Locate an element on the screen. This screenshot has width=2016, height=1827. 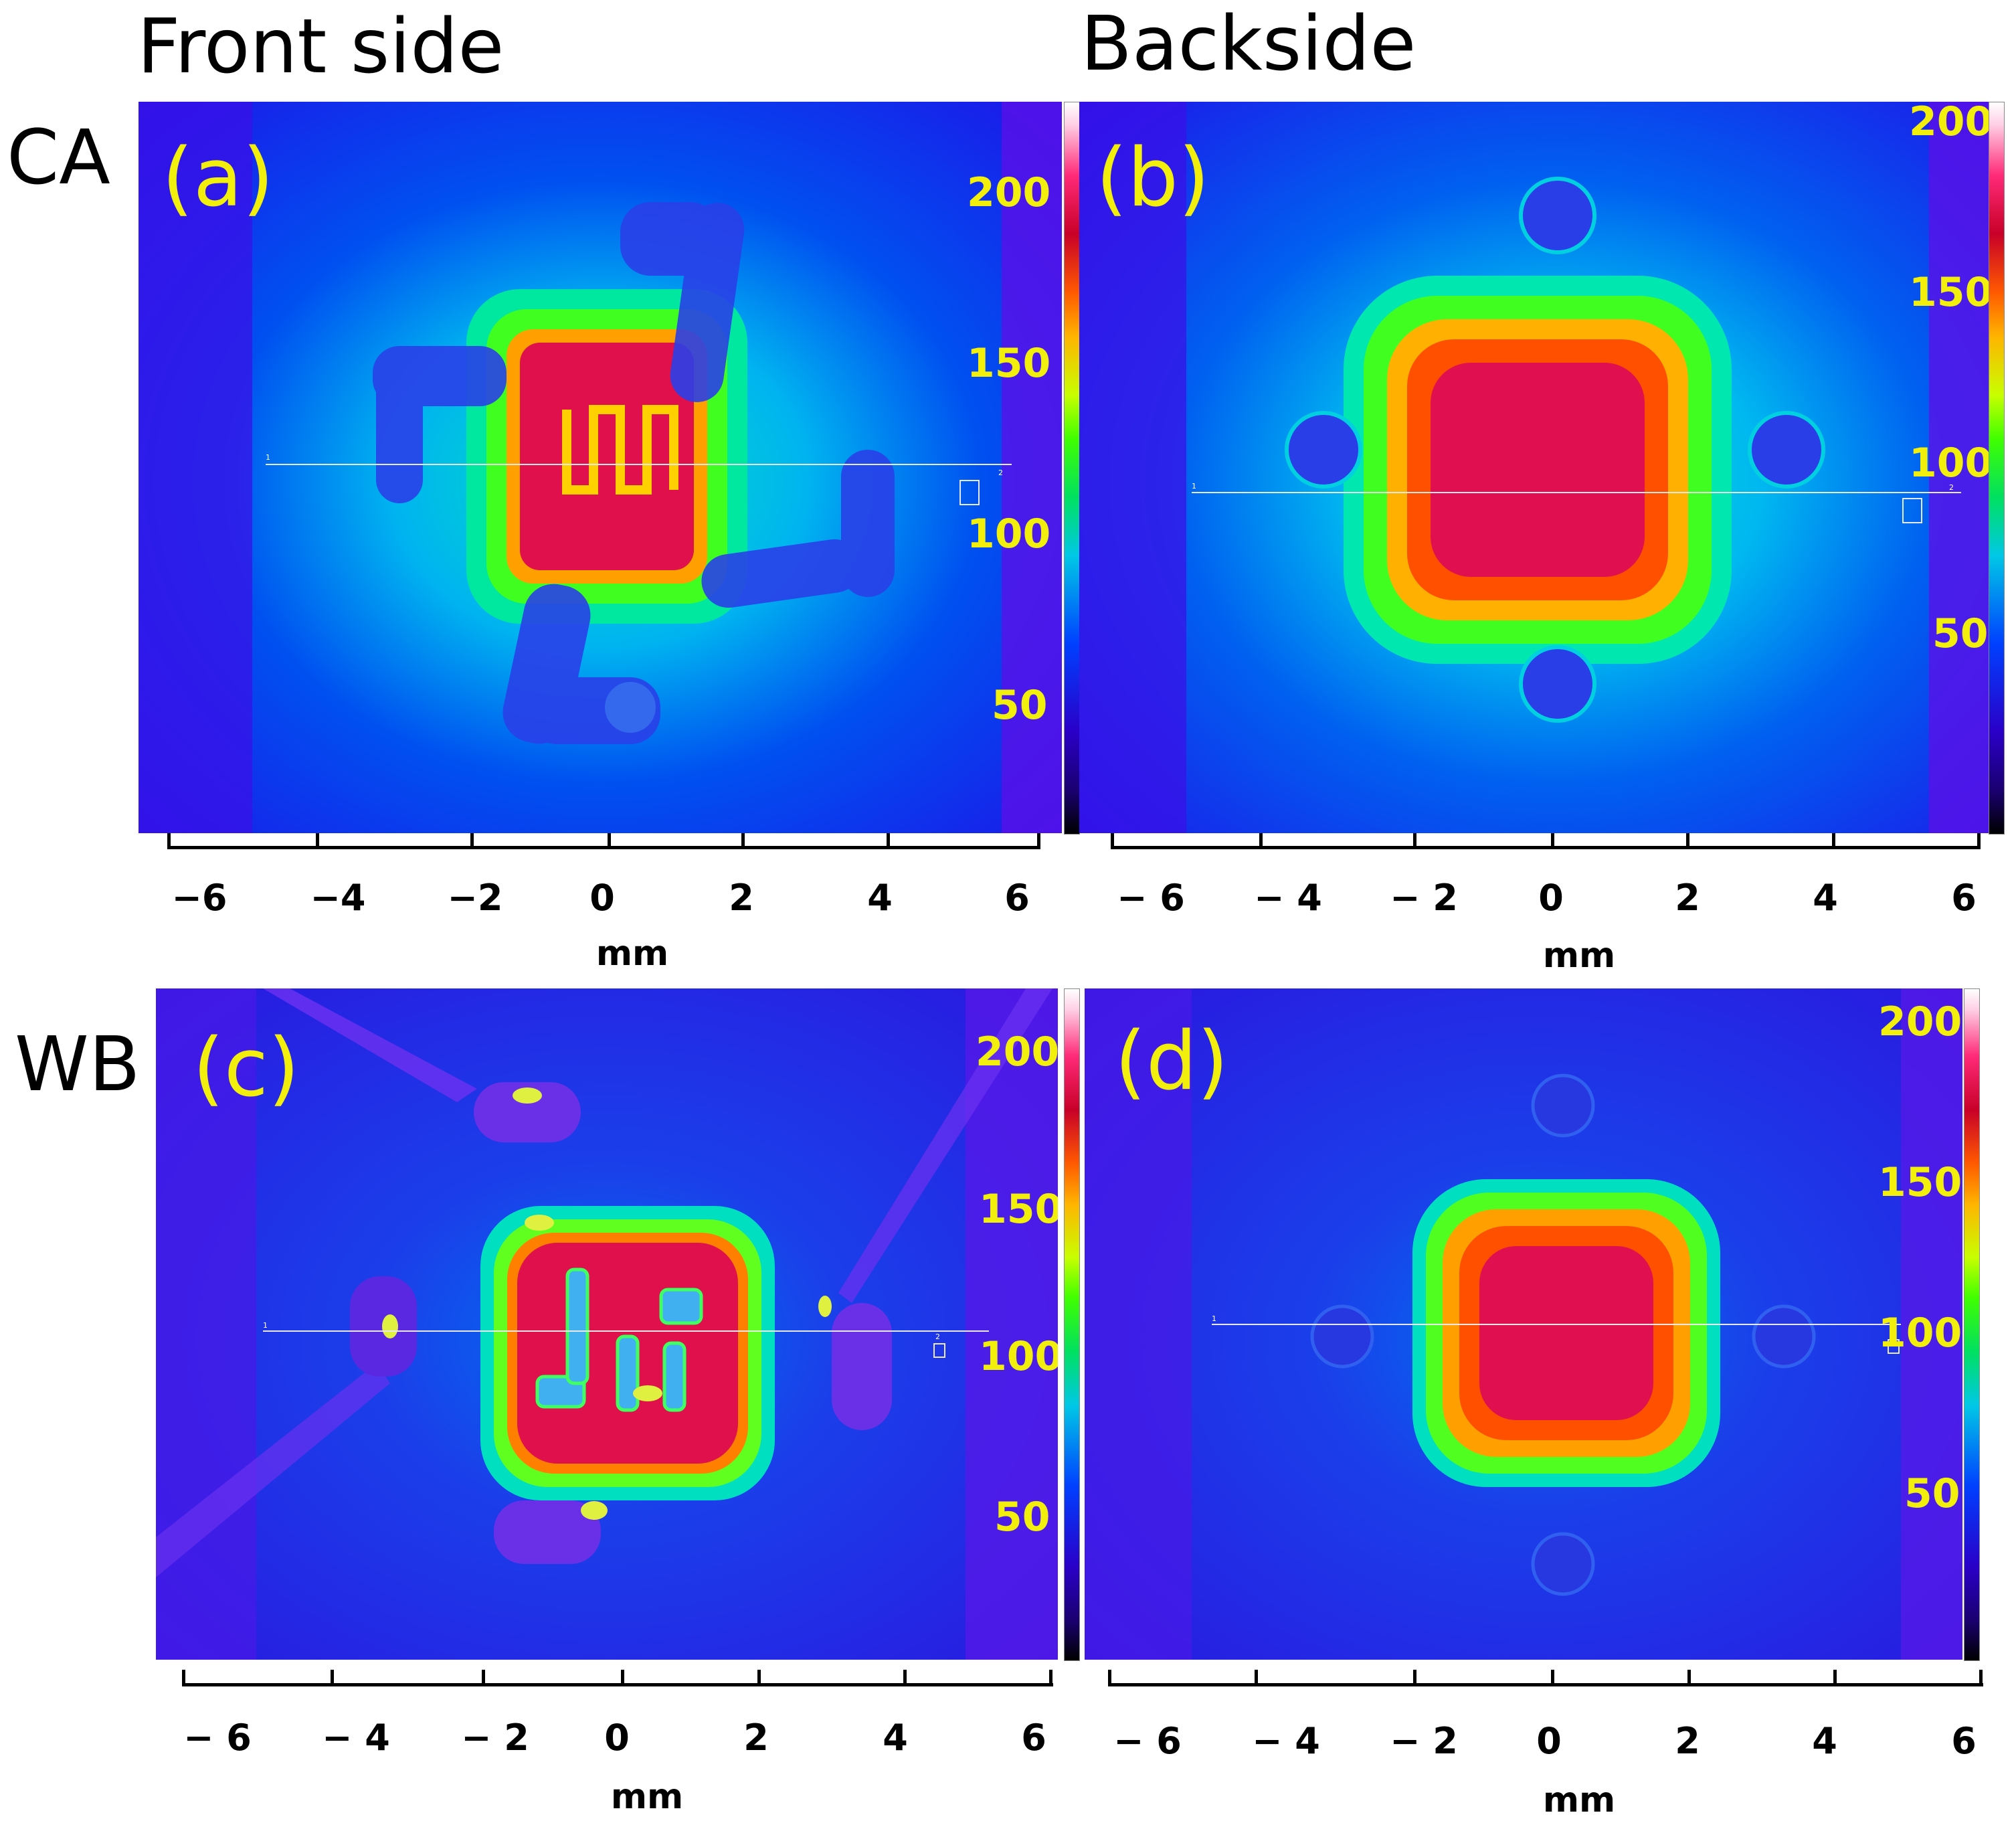
heading-front-side: Front side is located at coordinates (321, 46).